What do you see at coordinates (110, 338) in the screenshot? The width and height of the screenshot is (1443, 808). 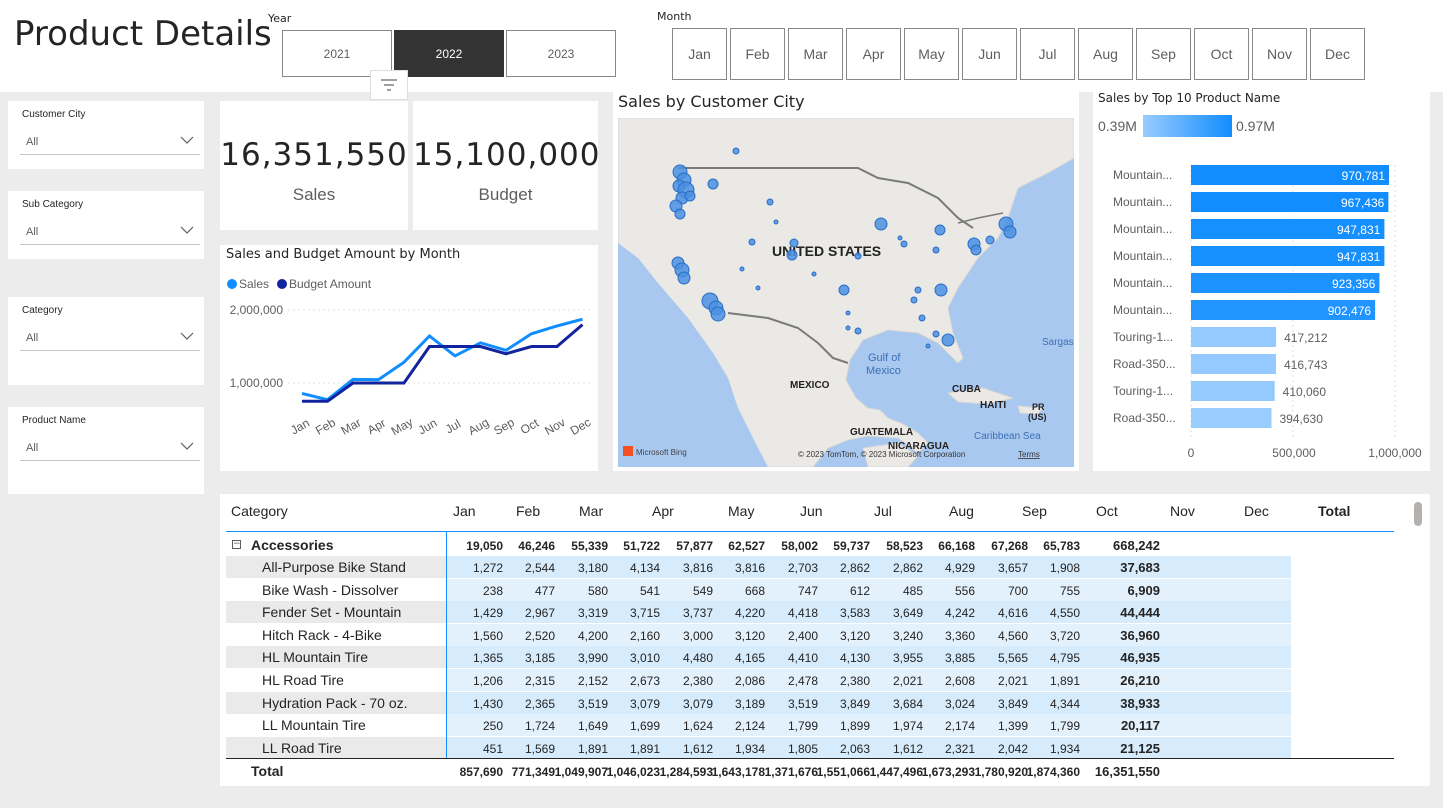 I see `category-dropdown: All` at bounding box center [110, 338].